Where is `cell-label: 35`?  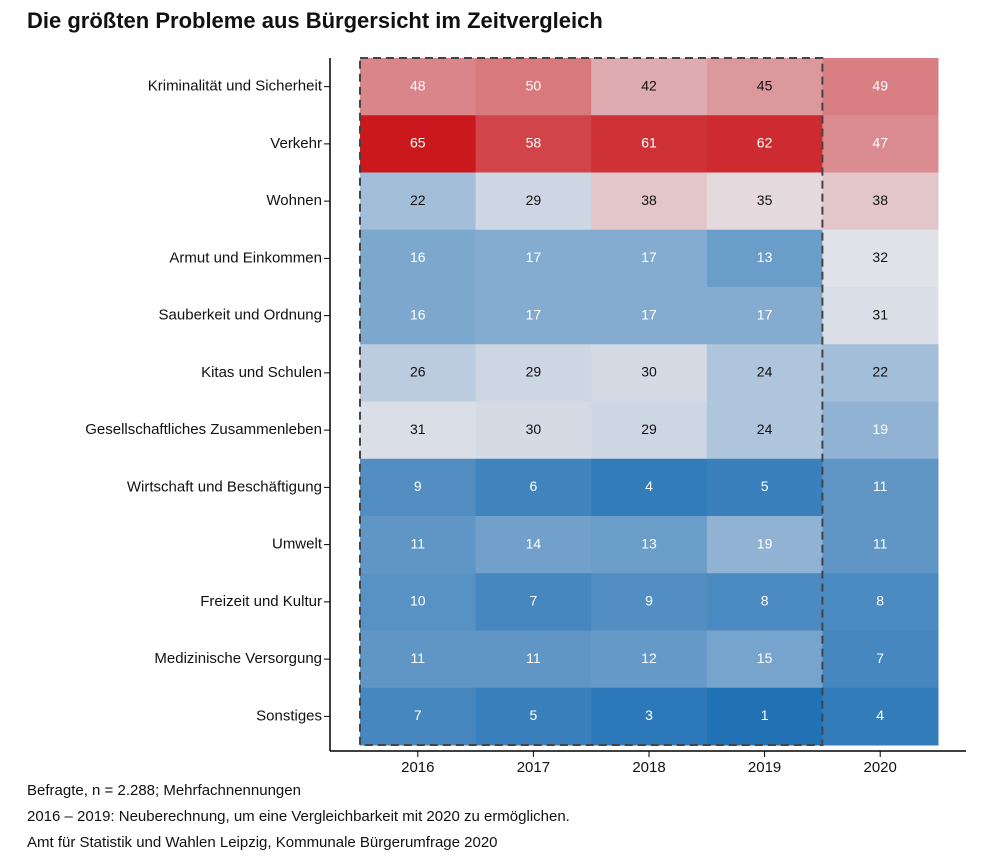
cell-label: 35 is located at coordinates (765, 200).